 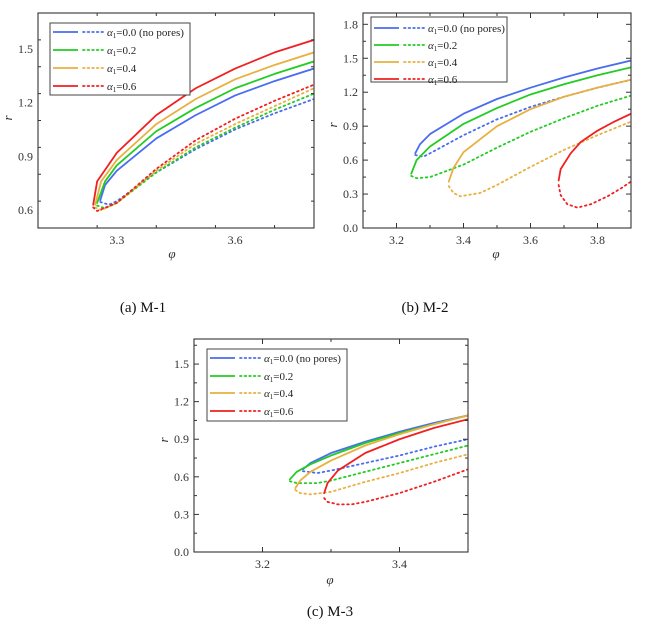 What do you see at coordinates (163, 440) in the screenshot?
I see `y-axis-label: r` at bounding box center [163, 440].